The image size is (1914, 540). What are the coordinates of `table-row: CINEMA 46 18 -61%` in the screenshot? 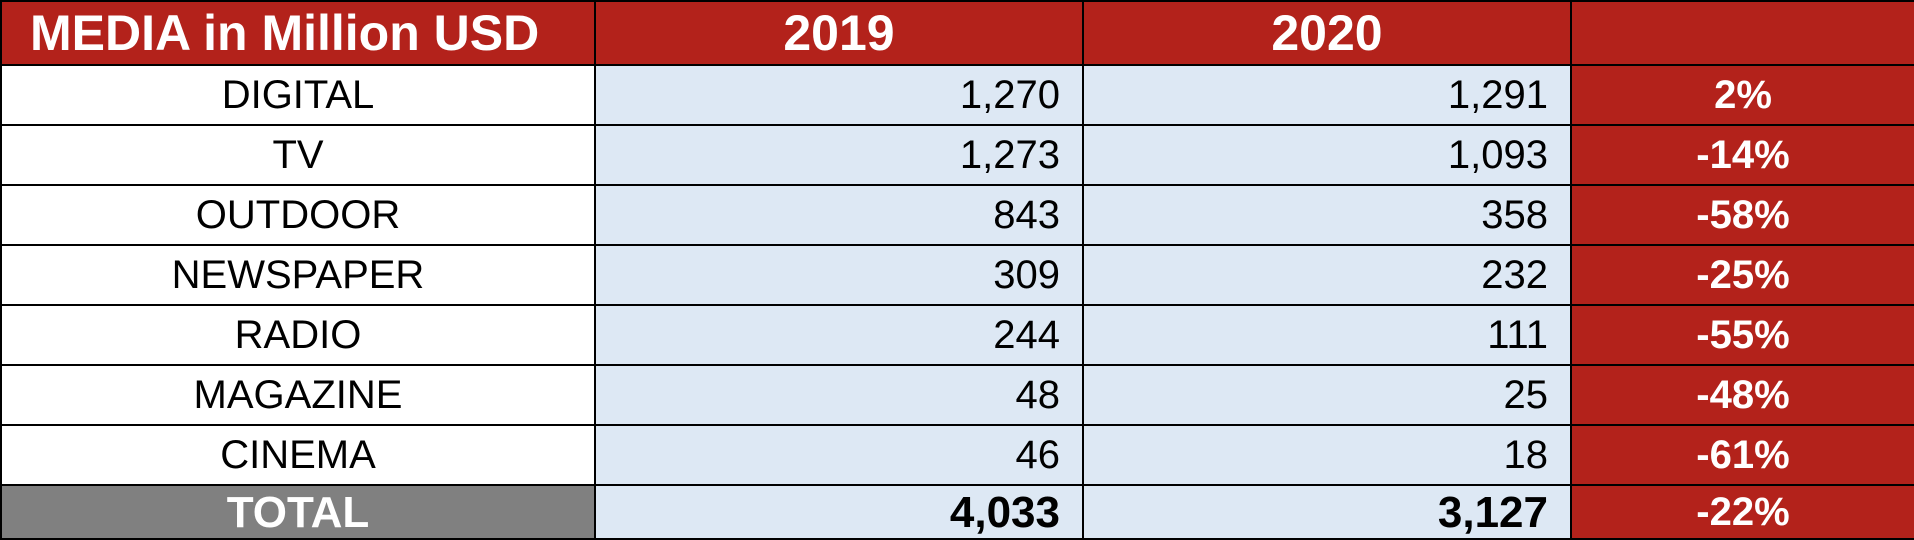 It's located at (957, 455).